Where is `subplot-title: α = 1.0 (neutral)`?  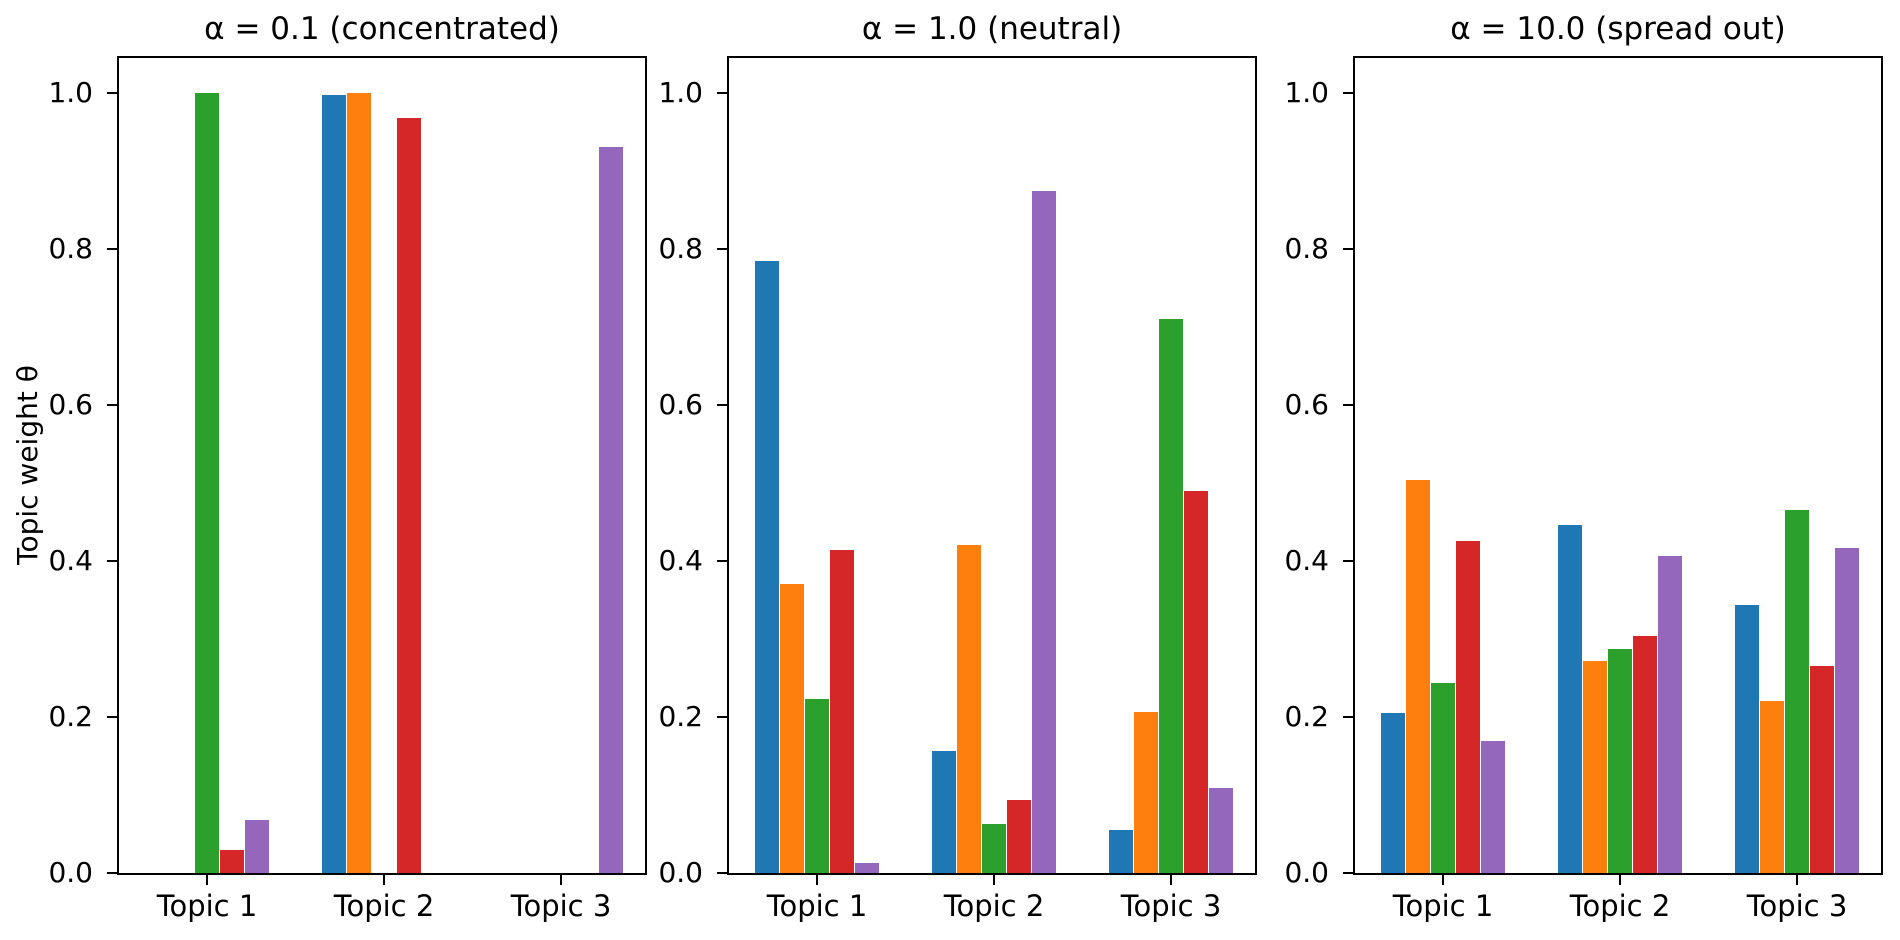 subplot-title: α = 1.0 (neutral) is located at coordinates (992, 29).